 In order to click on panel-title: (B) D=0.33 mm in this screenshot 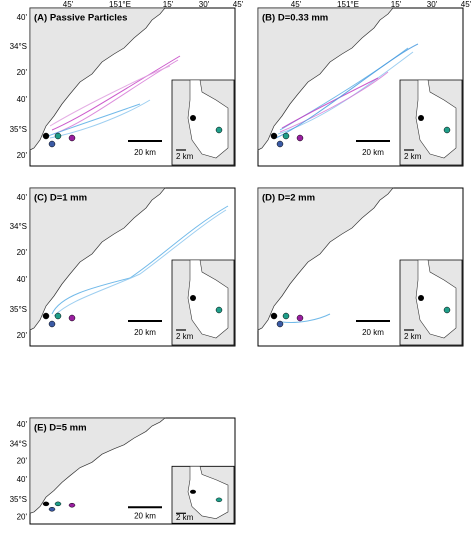, I will do `click(295, 18)`.